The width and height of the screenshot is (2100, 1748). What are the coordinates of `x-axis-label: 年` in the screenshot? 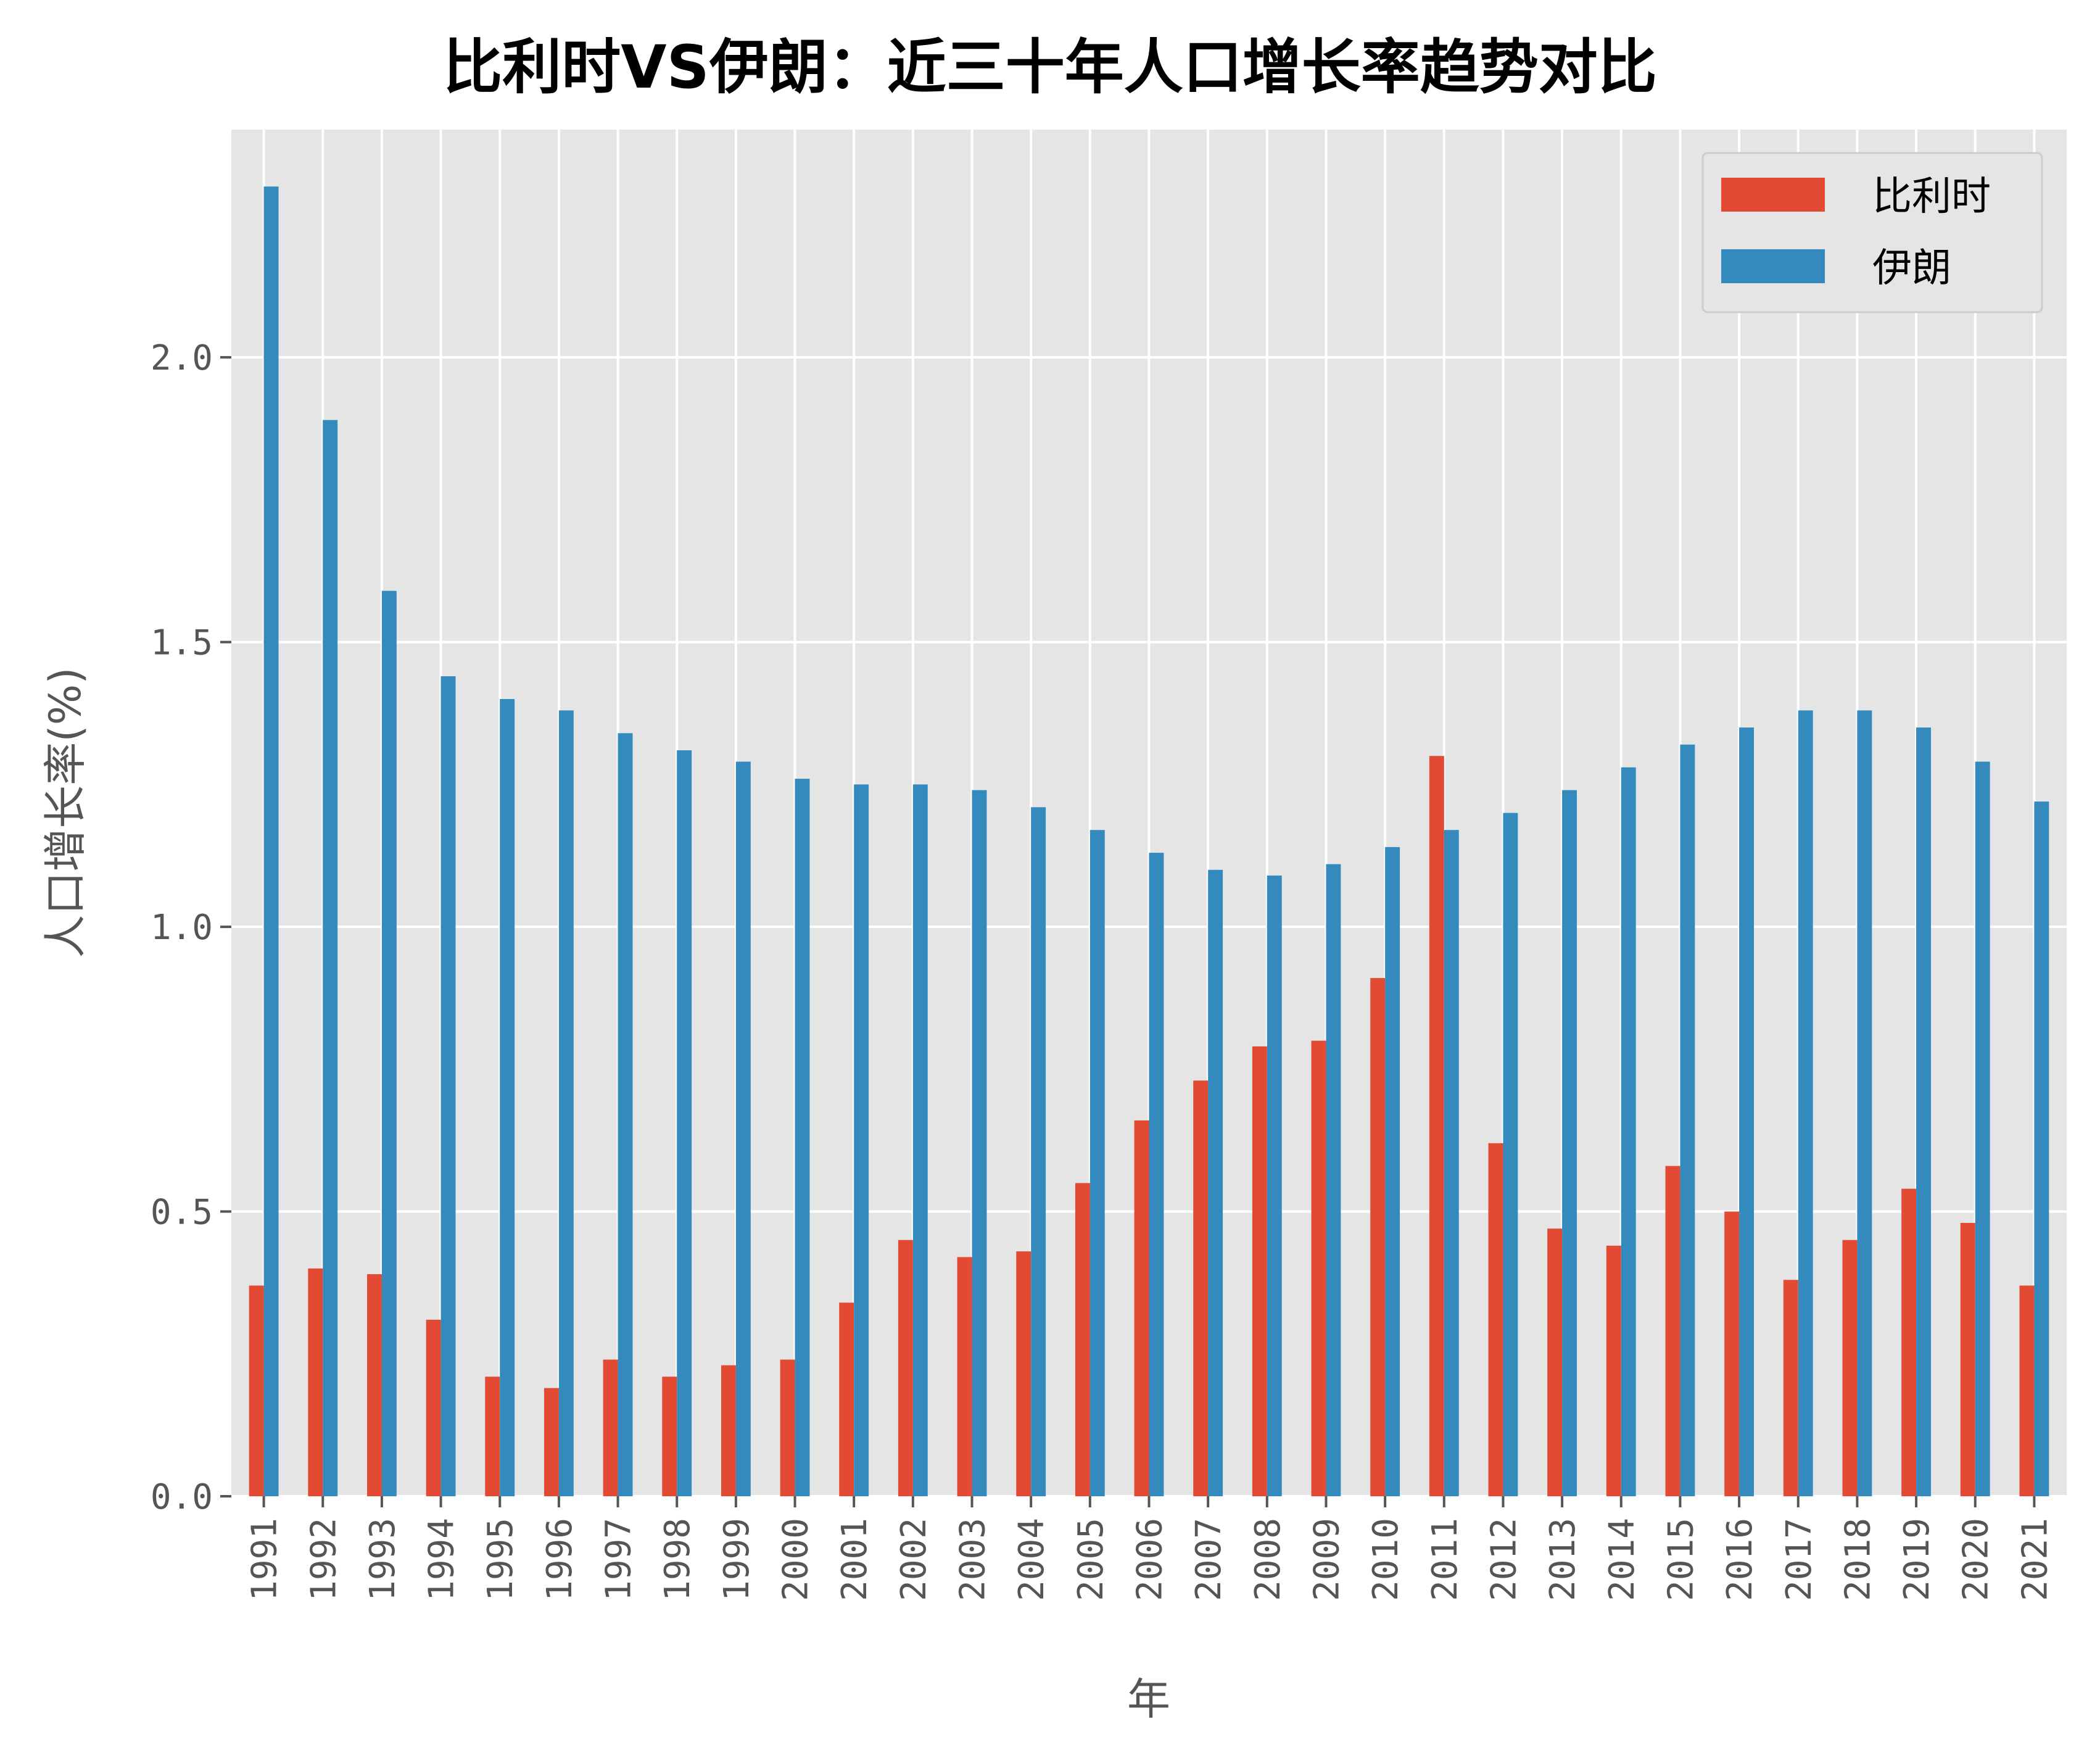 It's located at (1148, 1699).